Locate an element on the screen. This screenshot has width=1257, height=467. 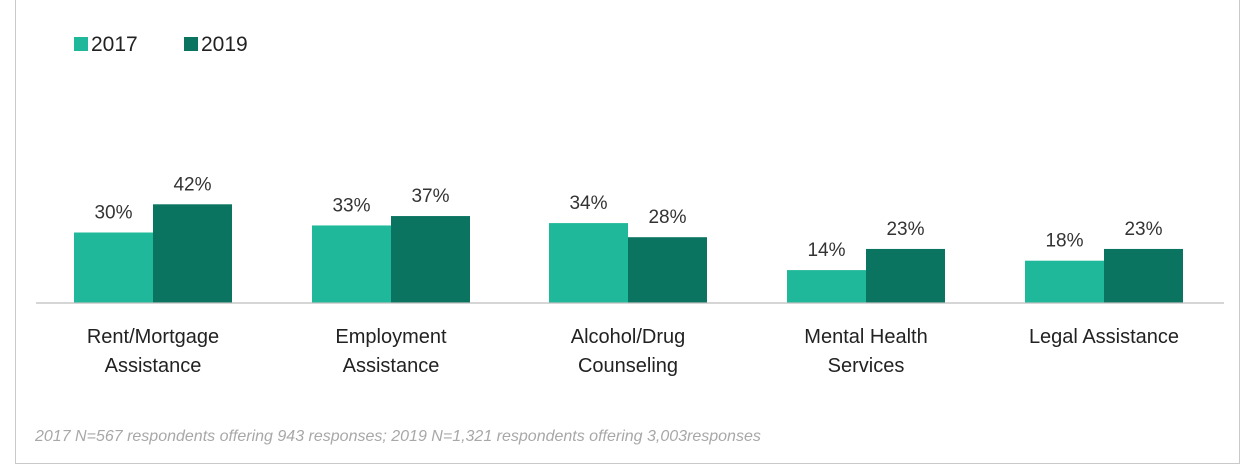
category-label-1-line-0: Employment is located at coordinates (391, 337).